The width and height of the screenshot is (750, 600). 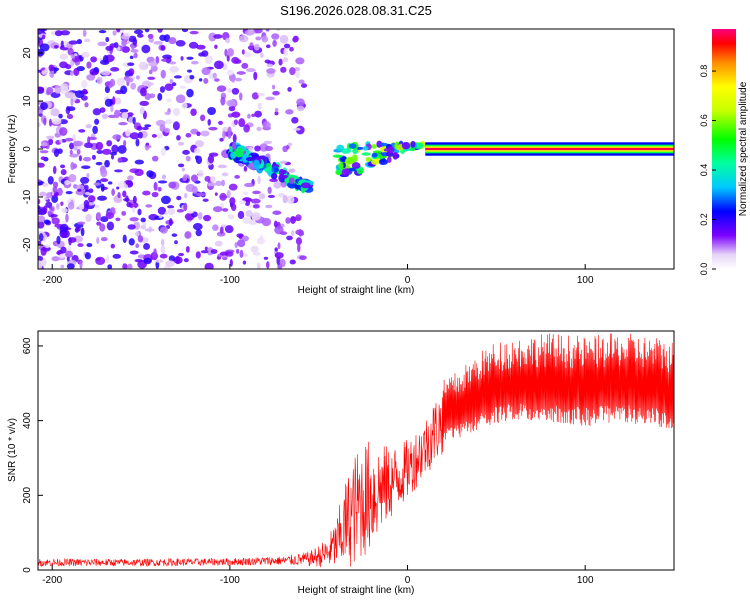 I want to click on y-tick-label: -10, so click(x=27, y=196).